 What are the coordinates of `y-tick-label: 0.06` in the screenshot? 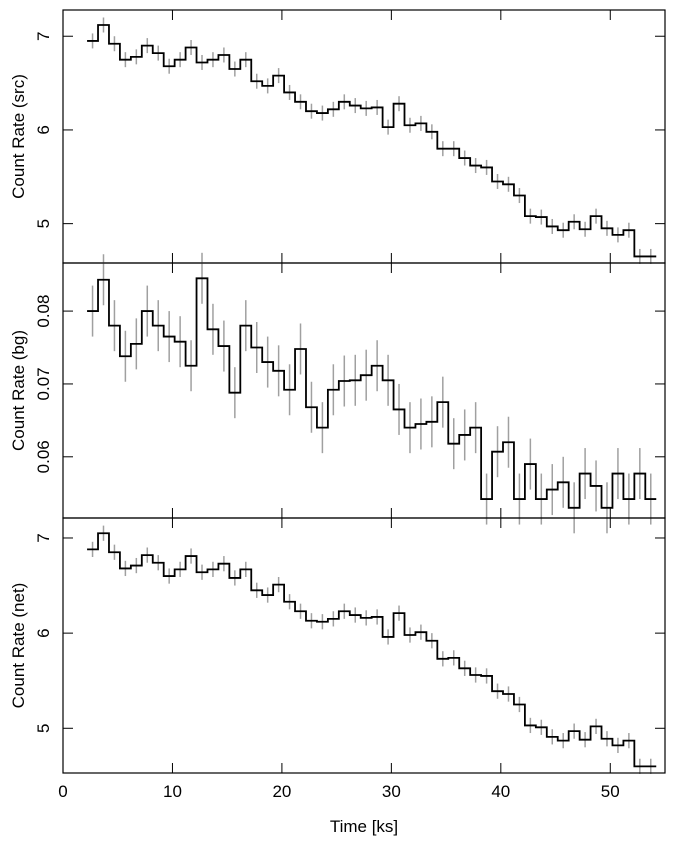 It's located at (43, 456).